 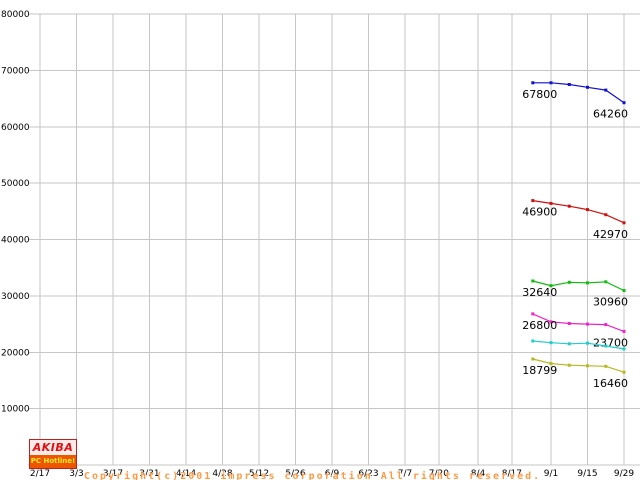 What do you see at coordinates (15, 71) in the screenshot?
I see `y-axis-tick-label: 70000` at bounding box center [15, 71].